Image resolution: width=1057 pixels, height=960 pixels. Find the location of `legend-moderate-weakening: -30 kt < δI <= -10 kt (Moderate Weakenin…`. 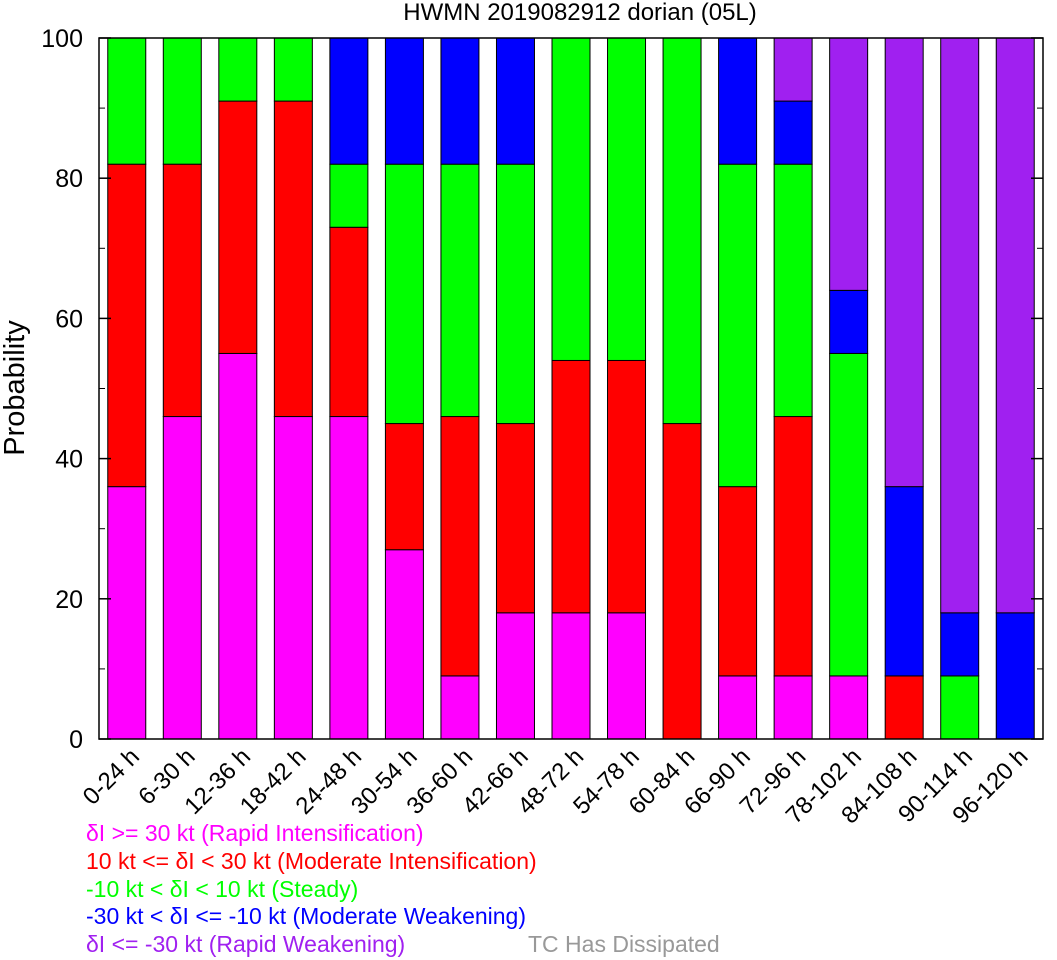

legend-moderate-weakening: -30 kt < δI <= -10 kt (Moderate Weakenin… is located at coordinates (306, 916).